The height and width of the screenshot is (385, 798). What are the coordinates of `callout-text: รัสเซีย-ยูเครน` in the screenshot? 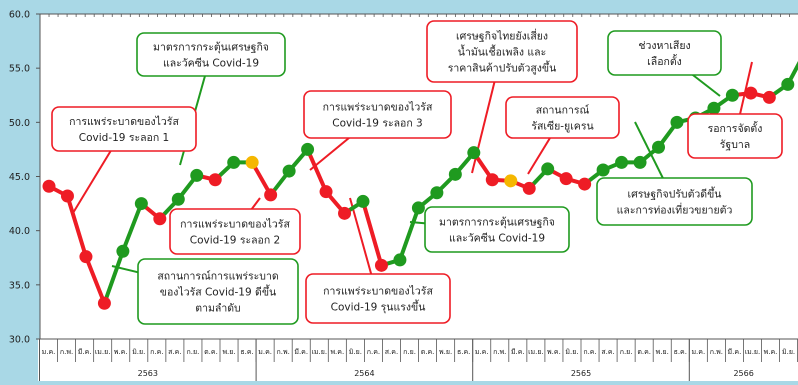 It's located at (562, 126).